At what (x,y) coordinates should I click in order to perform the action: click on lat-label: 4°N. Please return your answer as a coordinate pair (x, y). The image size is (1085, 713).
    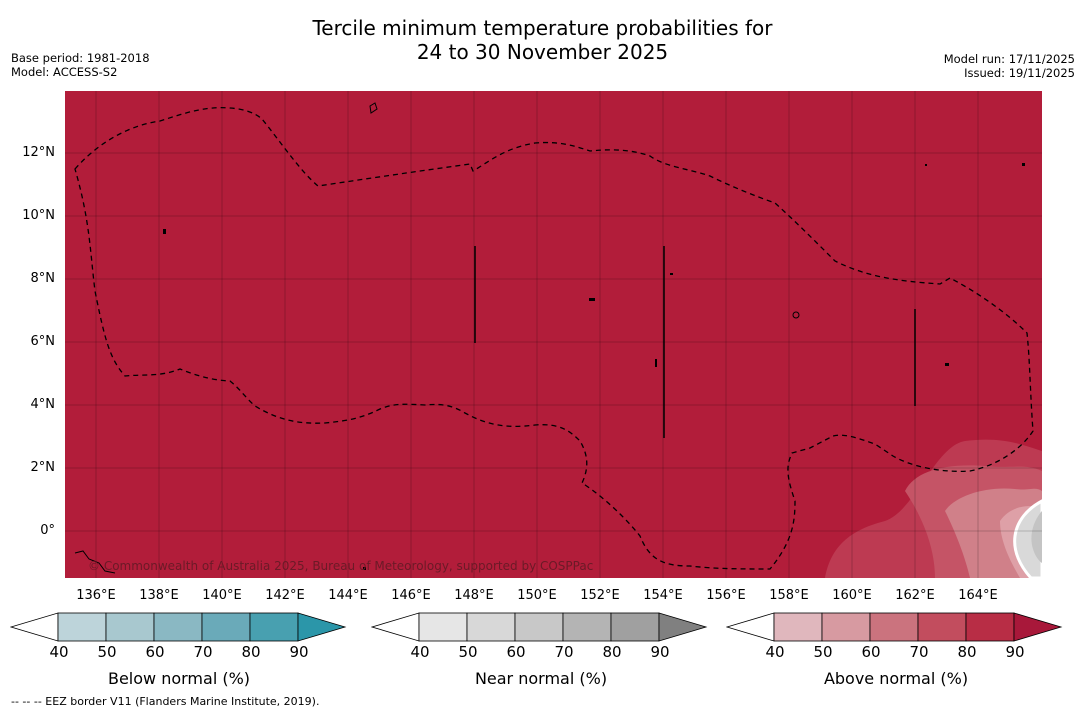
    Looking at the image, I should click on (43, 404).